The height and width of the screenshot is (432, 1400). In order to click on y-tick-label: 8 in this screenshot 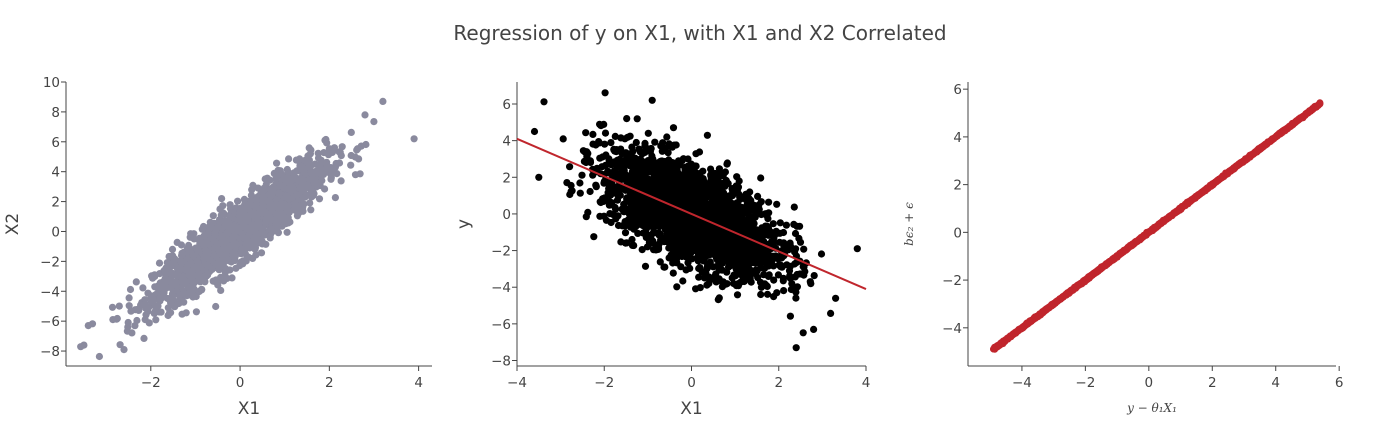, I will do `click(55, 113)`.